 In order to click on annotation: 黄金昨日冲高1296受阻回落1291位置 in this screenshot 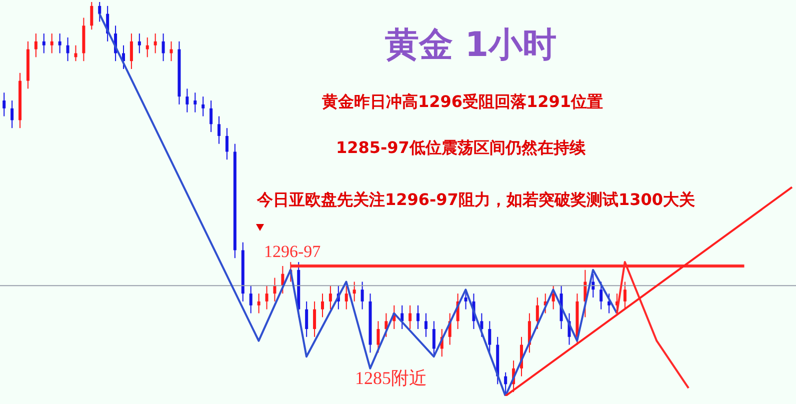, I will do `click(463, 102)`.